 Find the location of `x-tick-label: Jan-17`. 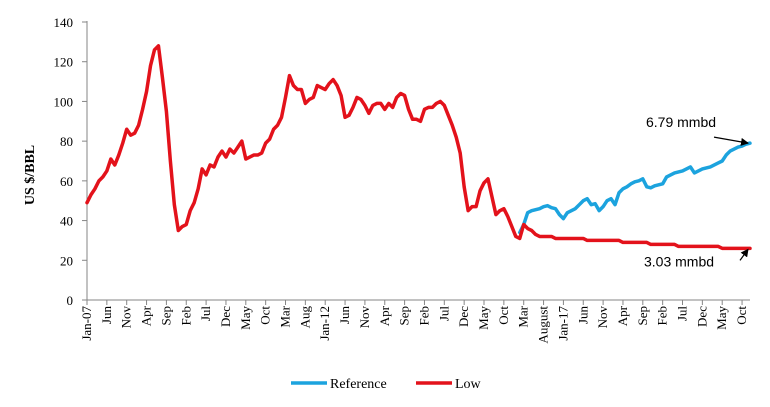

x-tick-label: Jan-17 is located at coordinates (562, 323).